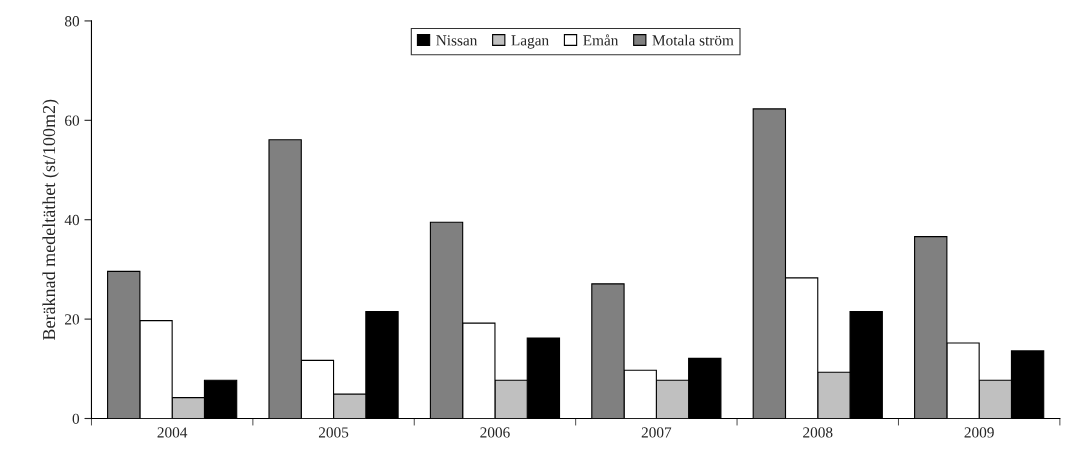 The image size is (1076, 465). What do you see at coordinates (979, 432) in the screenshot?
I see `x-tick-label: 2009` at bounding box center [979, 432].